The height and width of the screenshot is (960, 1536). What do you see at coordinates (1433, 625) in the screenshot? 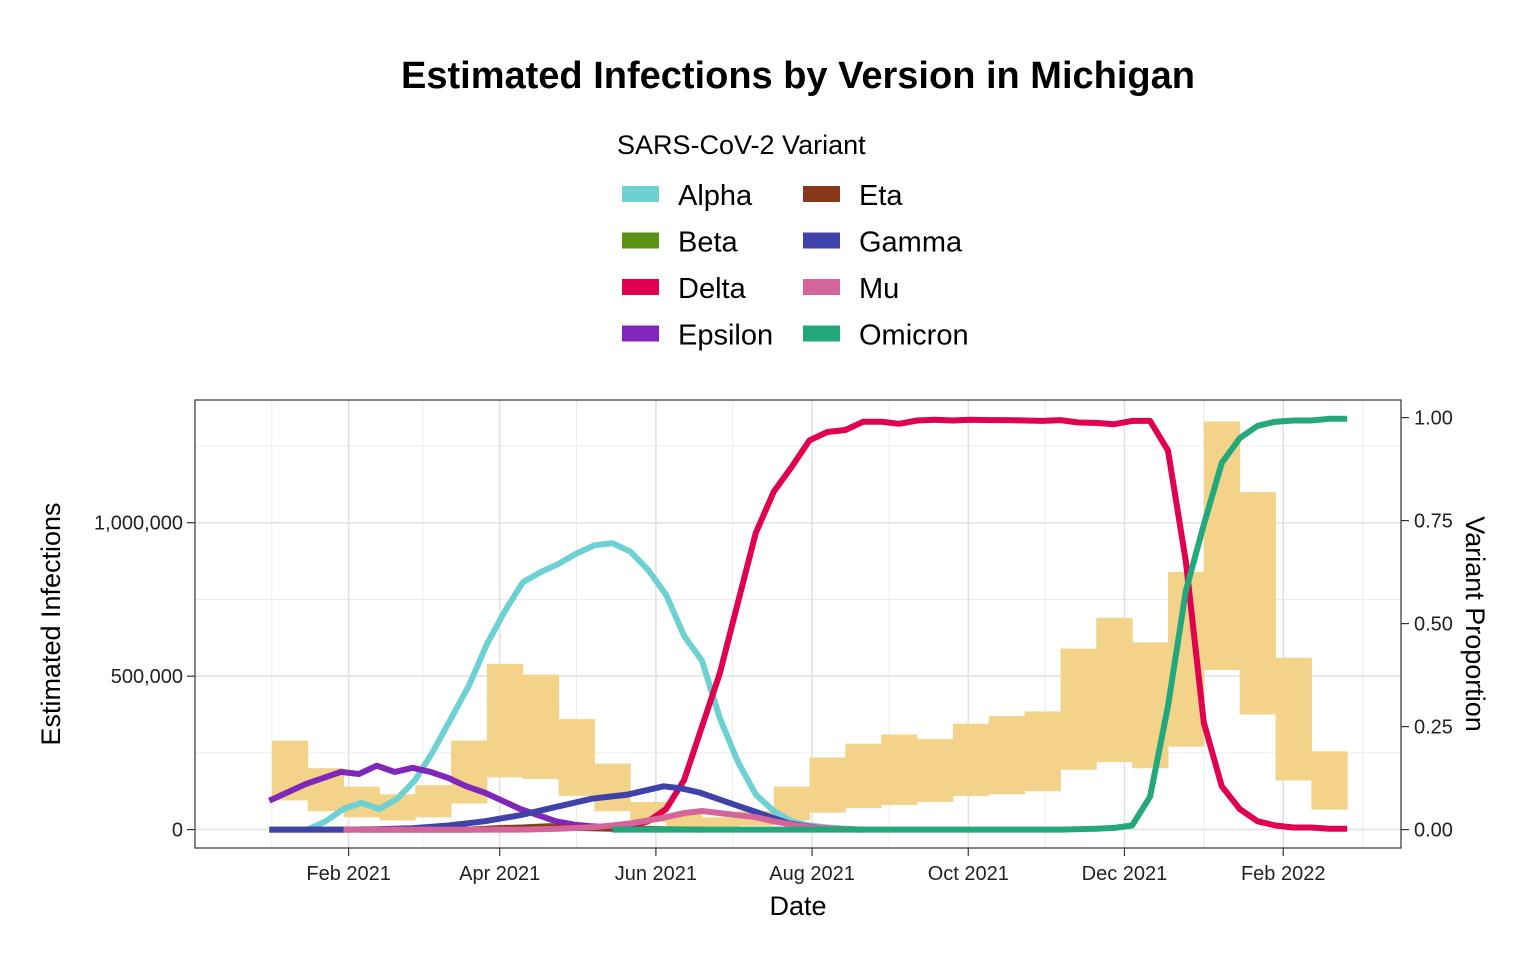
I see `y2-tick-label: 0.50` at bounding box center [1433, 625].